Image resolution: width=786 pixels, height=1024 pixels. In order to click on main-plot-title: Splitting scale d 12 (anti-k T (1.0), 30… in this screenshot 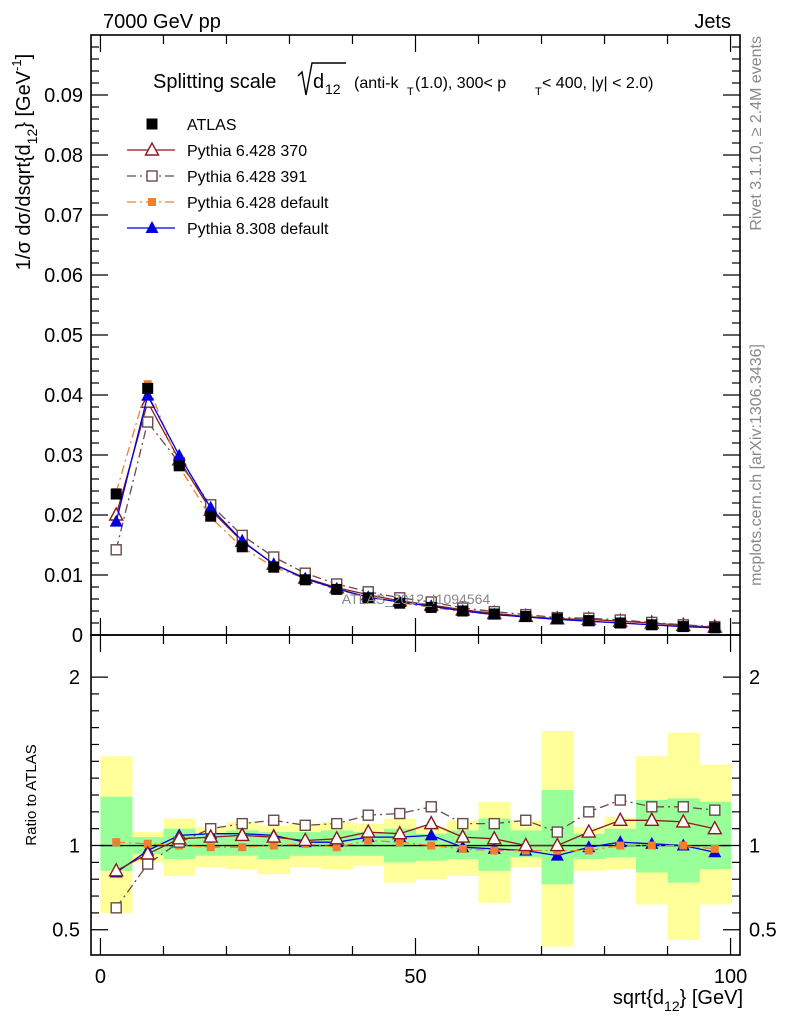, I will do `click(403, 80)`.